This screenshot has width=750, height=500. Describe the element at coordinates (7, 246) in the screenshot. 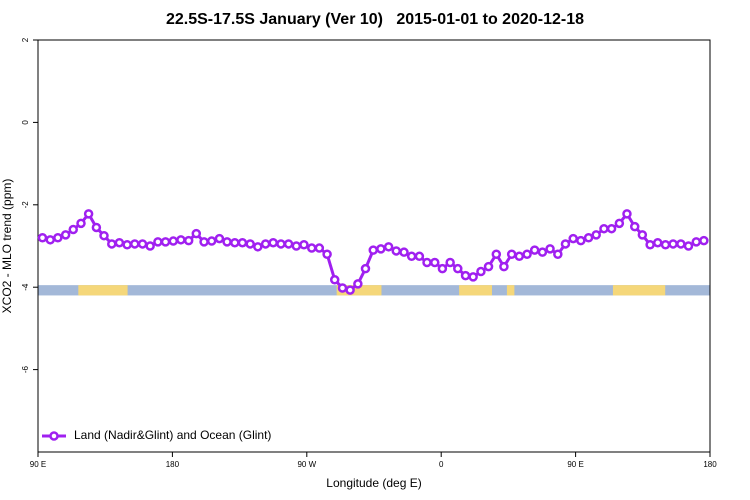

I see `y-axis-label: XCO2 - MLO trend (ppm)` at that location.